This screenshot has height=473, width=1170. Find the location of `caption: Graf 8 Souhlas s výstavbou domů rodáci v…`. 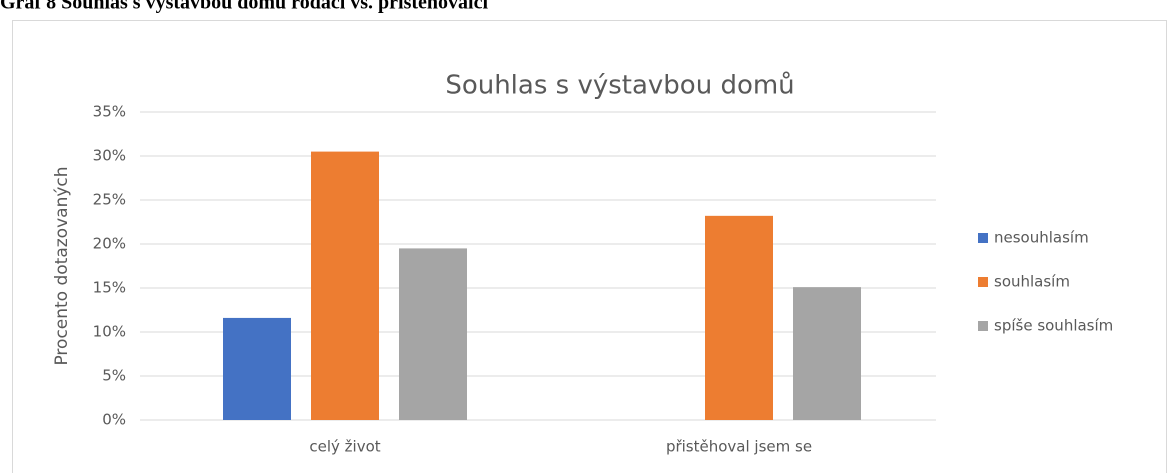

caption: Graf 8 Souhlas s výstavbou domů rodáci v… is located at coordinates (244, 7).